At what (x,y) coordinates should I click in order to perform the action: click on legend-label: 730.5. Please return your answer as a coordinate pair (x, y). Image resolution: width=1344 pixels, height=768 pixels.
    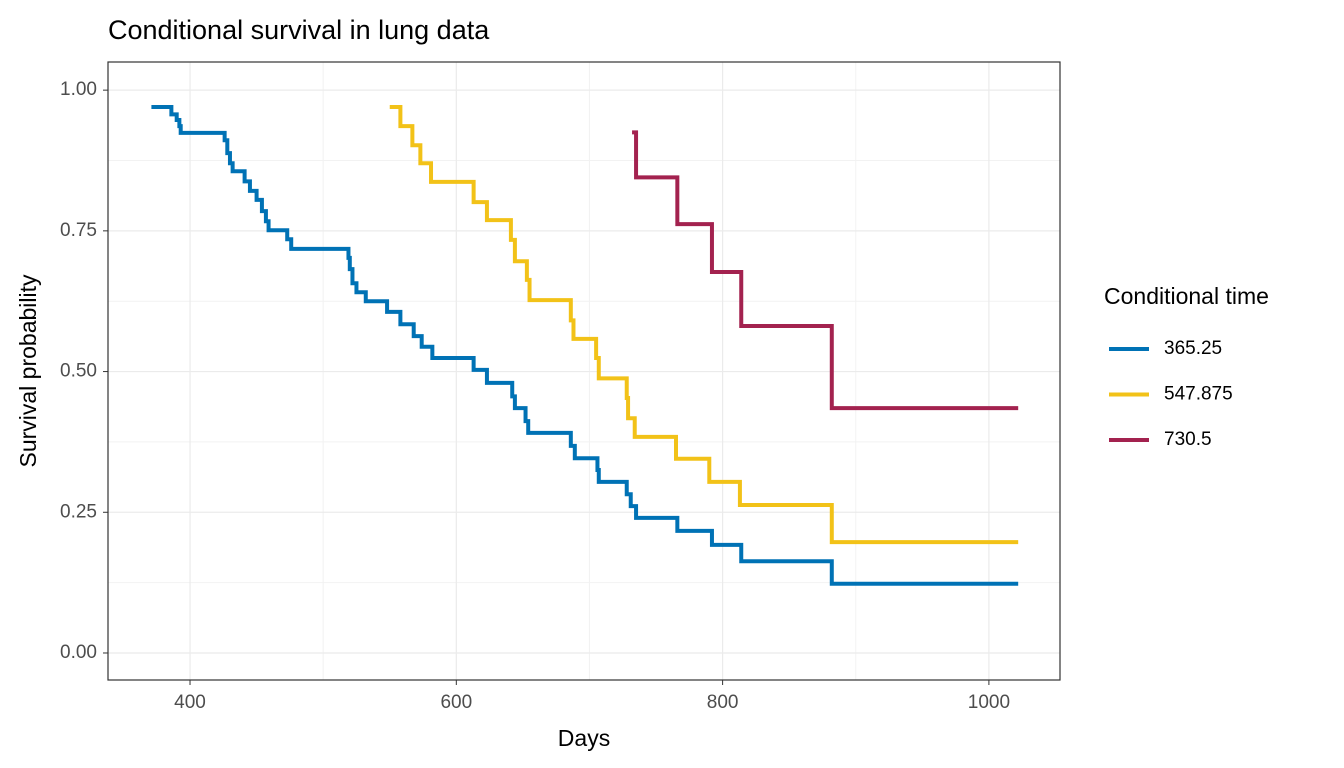
    Looking at the image, I should click on (1188, 439).